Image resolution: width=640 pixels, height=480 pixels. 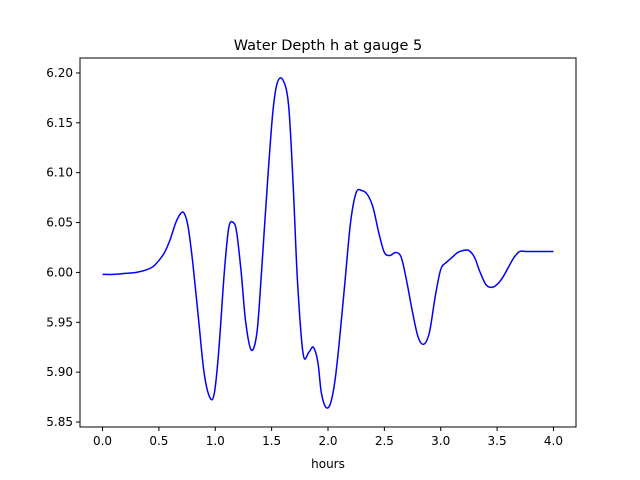 I want to click on y-tick-label: 5.85, so click(x=59, y=422).